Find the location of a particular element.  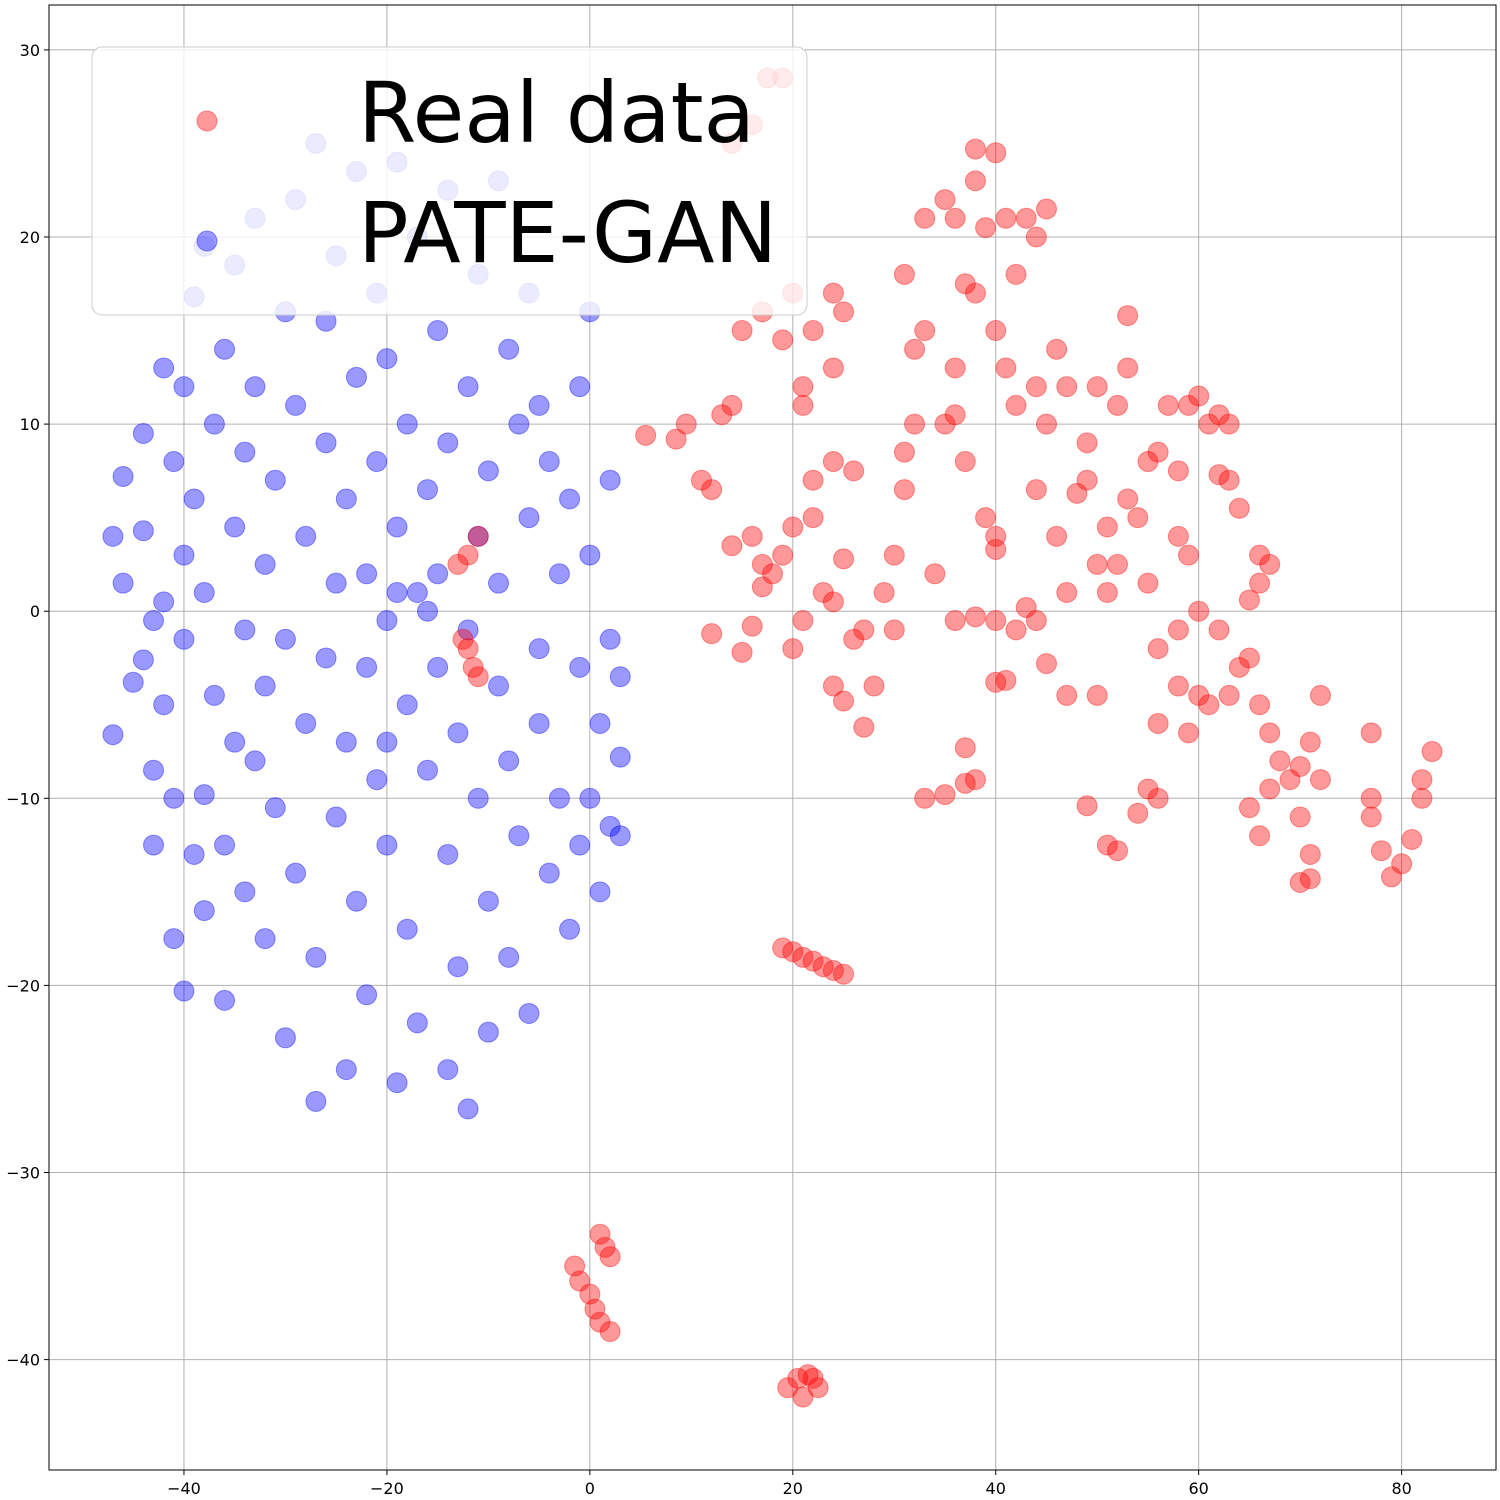

x-tick-label: 80 is located at coordinates (1401, 1488).